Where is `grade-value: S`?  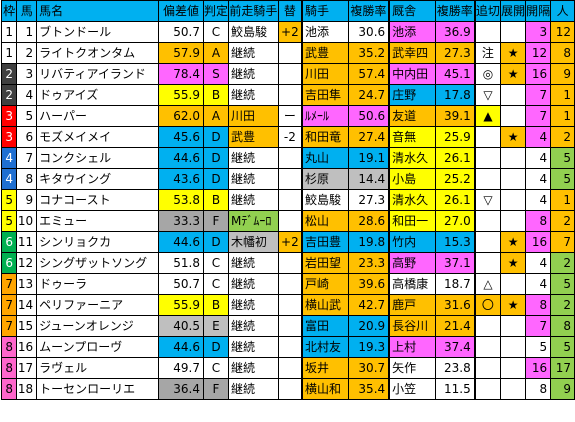
grade-value: S is located at coordinates (215, 74).